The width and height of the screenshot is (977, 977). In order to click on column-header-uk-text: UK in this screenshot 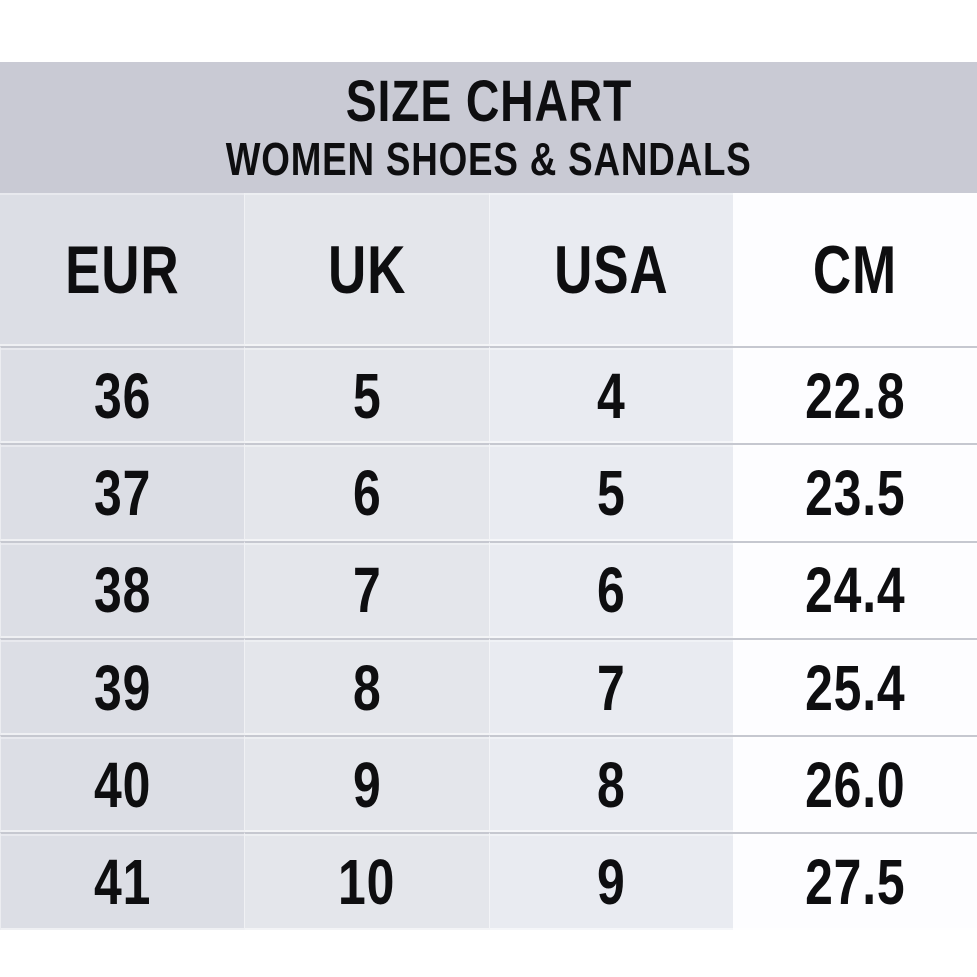, I will do `click(366, 269)`.